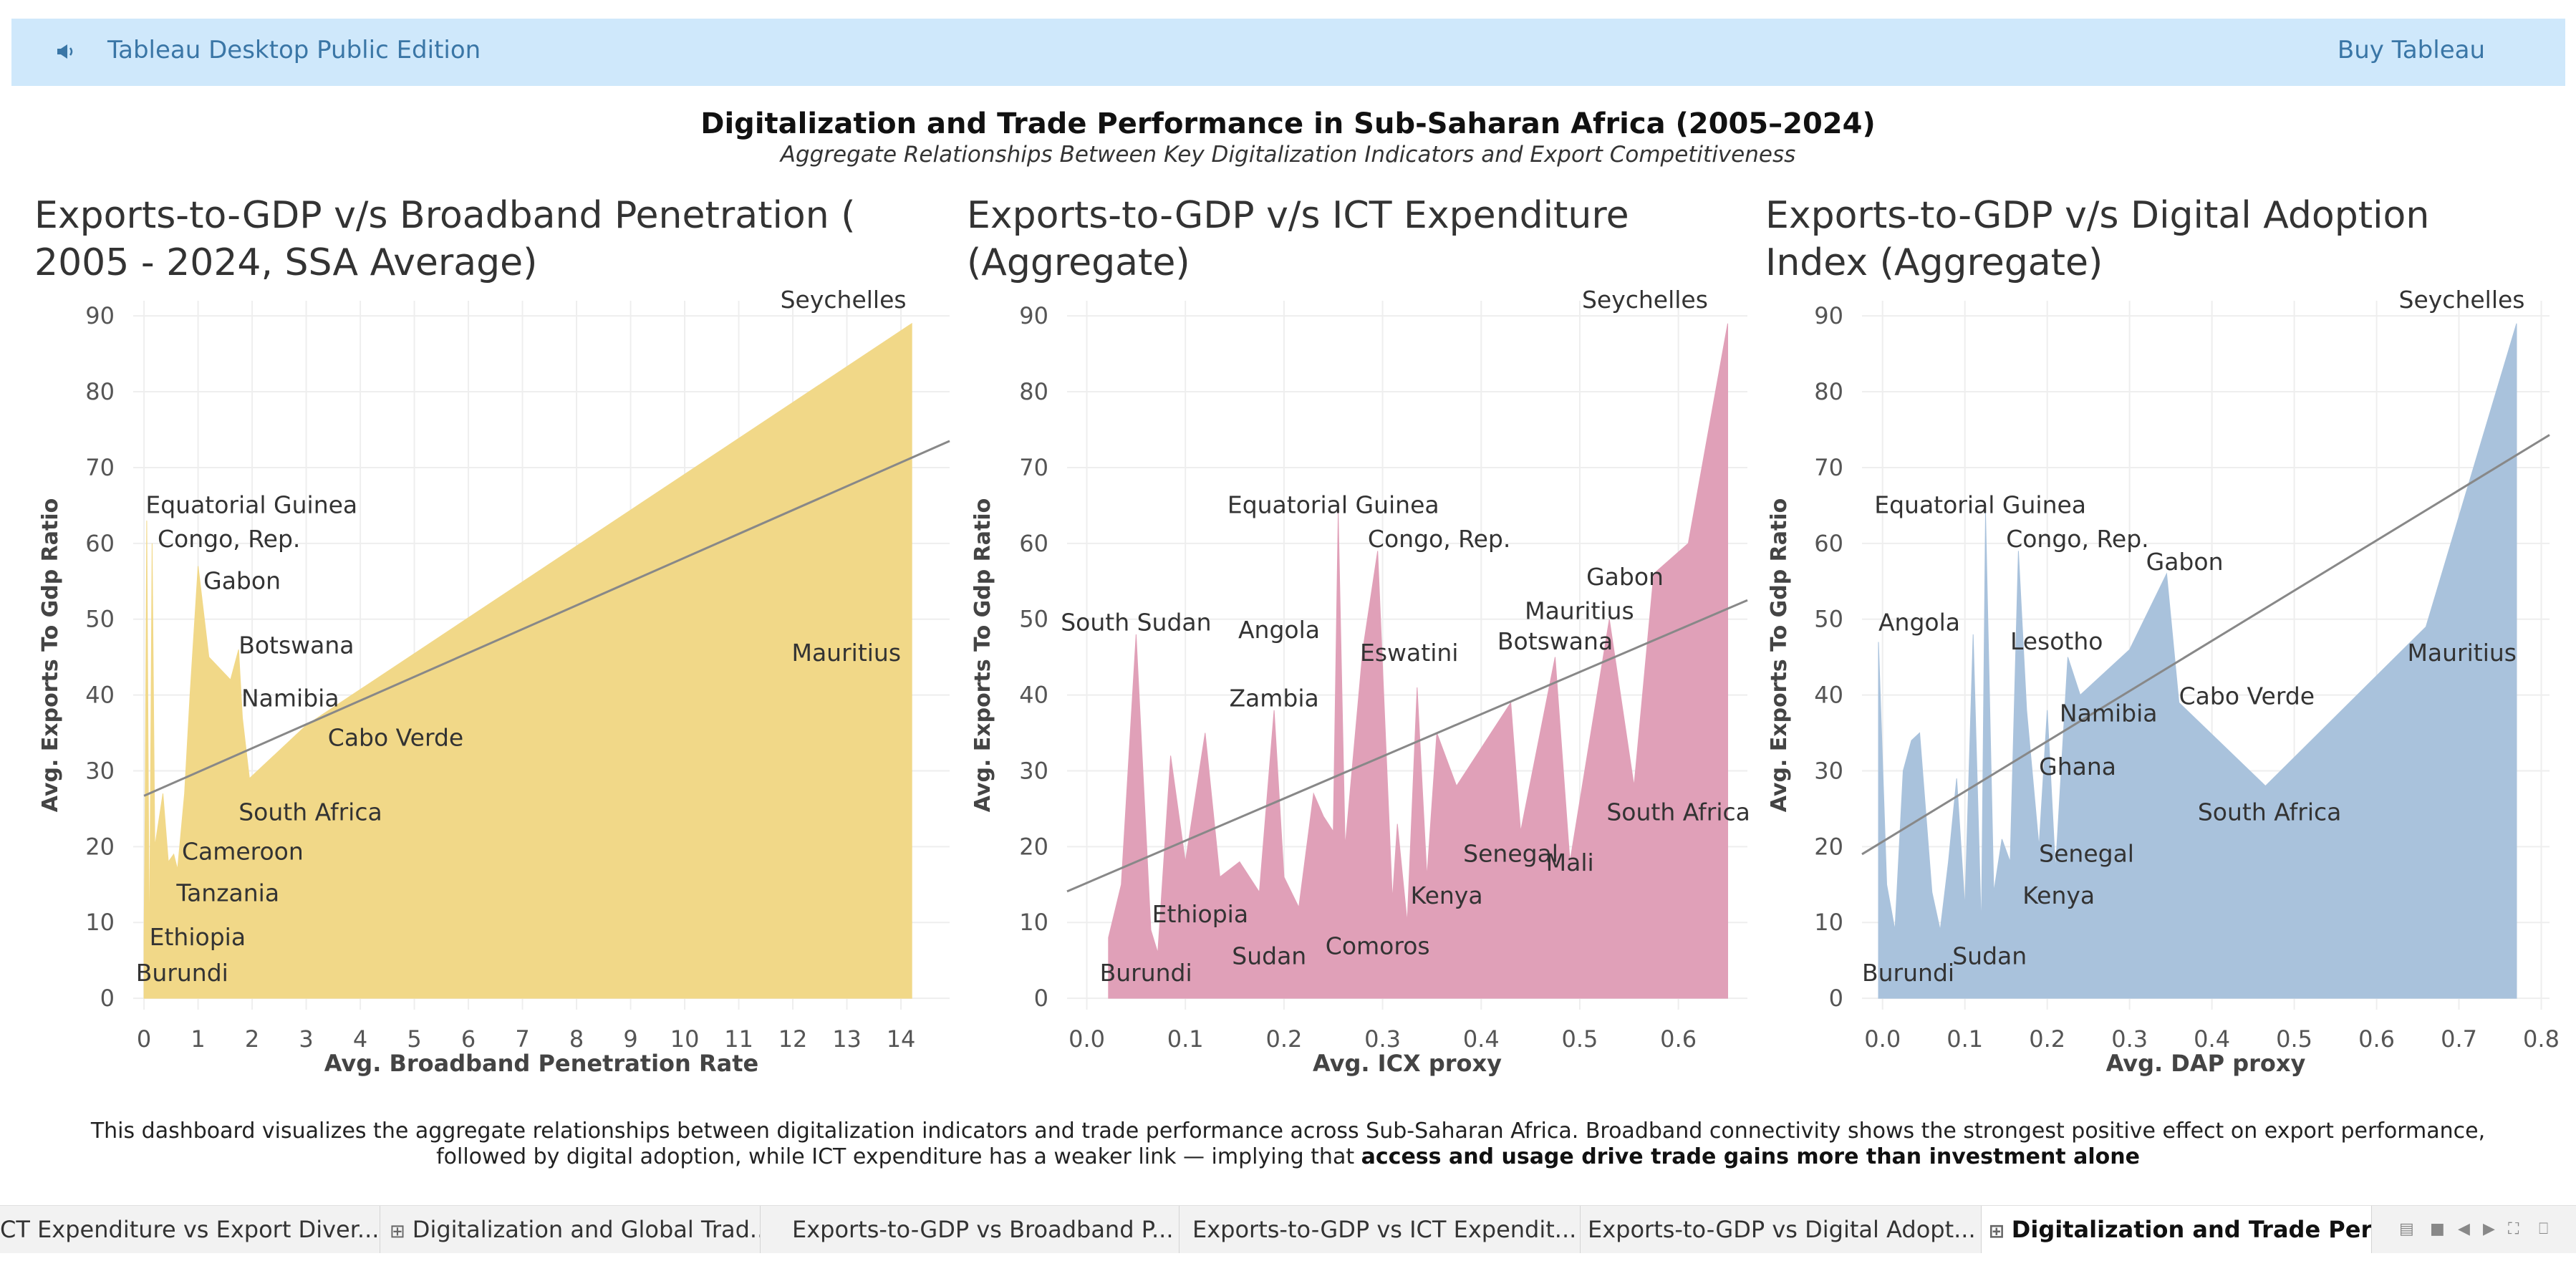 Image resolution: width=2576 pixels, height=1266 pixels. I want to click on area-series, so click(1418, 661).